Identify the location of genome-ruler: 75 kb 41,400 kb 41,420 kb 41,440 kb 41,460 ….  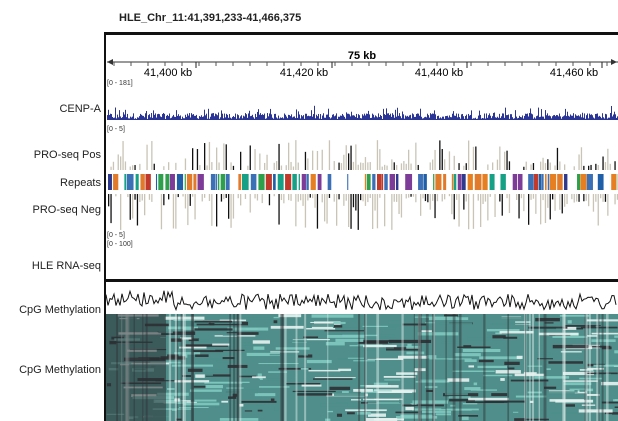
(361, 55).